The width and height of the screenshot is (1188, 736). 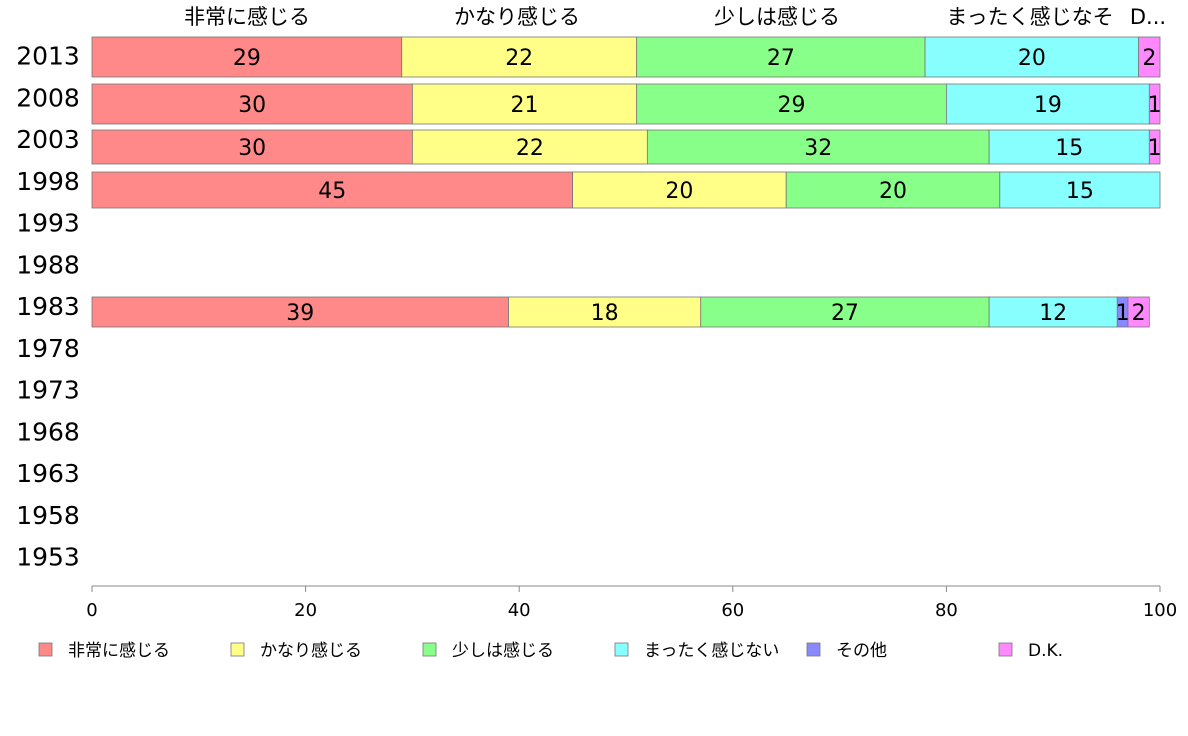 I want to click on x-tick-label: 80, so click(x=946, y=610).